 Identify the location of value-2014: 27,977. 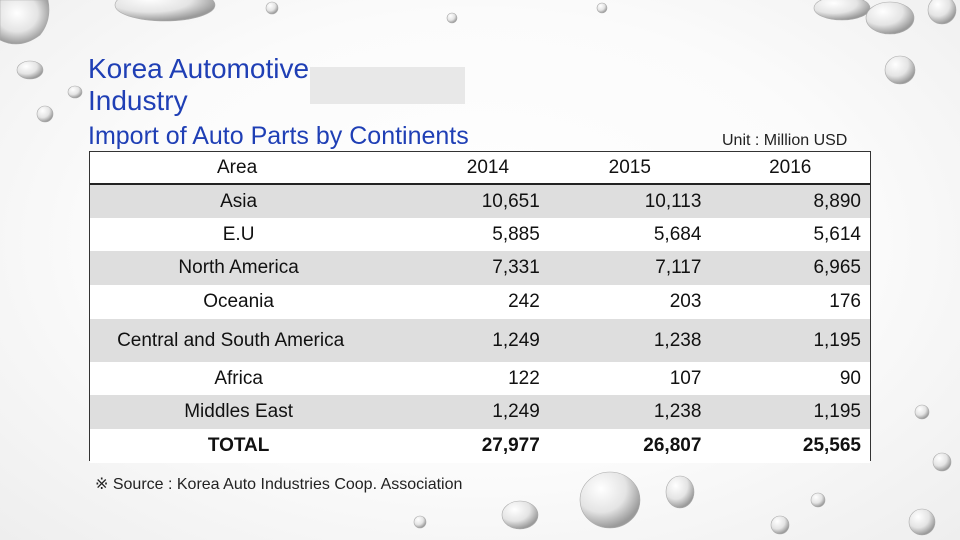
(510, 445).